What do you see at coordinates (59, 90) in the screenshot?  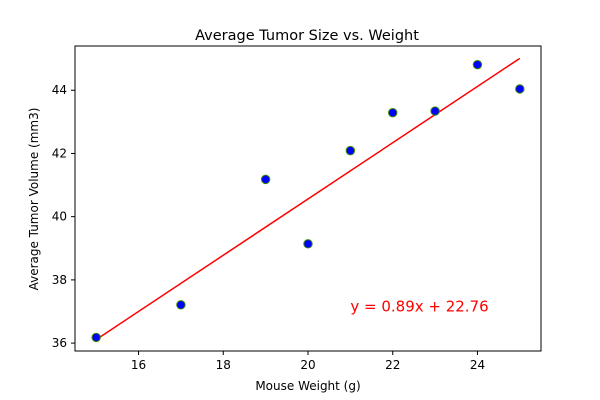 I see `y-tick-label: 44` at bounding box center [59, 90].